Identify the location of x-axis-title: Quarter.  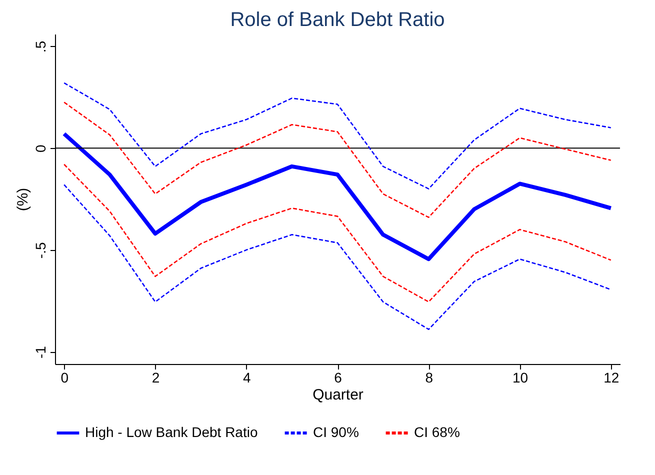
(338, 395).